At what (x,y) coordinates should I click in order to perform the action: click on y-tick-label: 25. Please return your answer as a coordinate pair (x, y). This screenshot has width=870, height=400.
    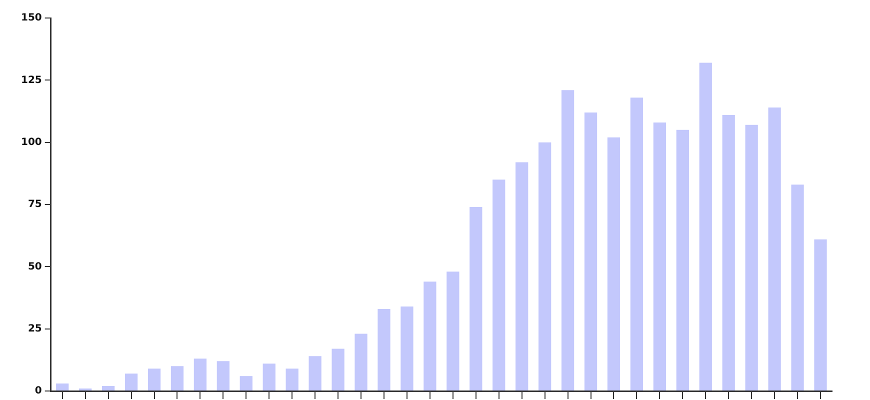
    Looking at the image, I should click on (35, 328).